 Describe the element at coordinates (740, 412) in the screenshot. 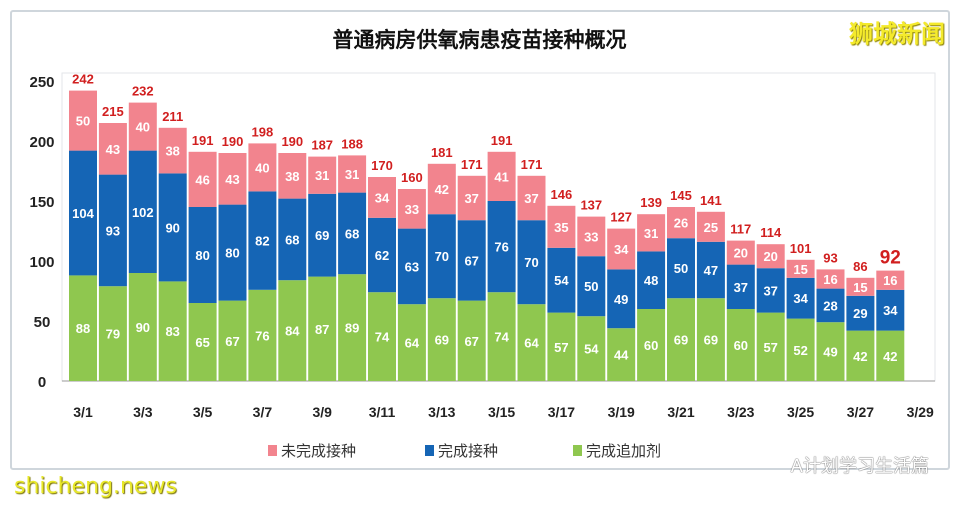

I see `x-tick-label: 3/23` at that location.